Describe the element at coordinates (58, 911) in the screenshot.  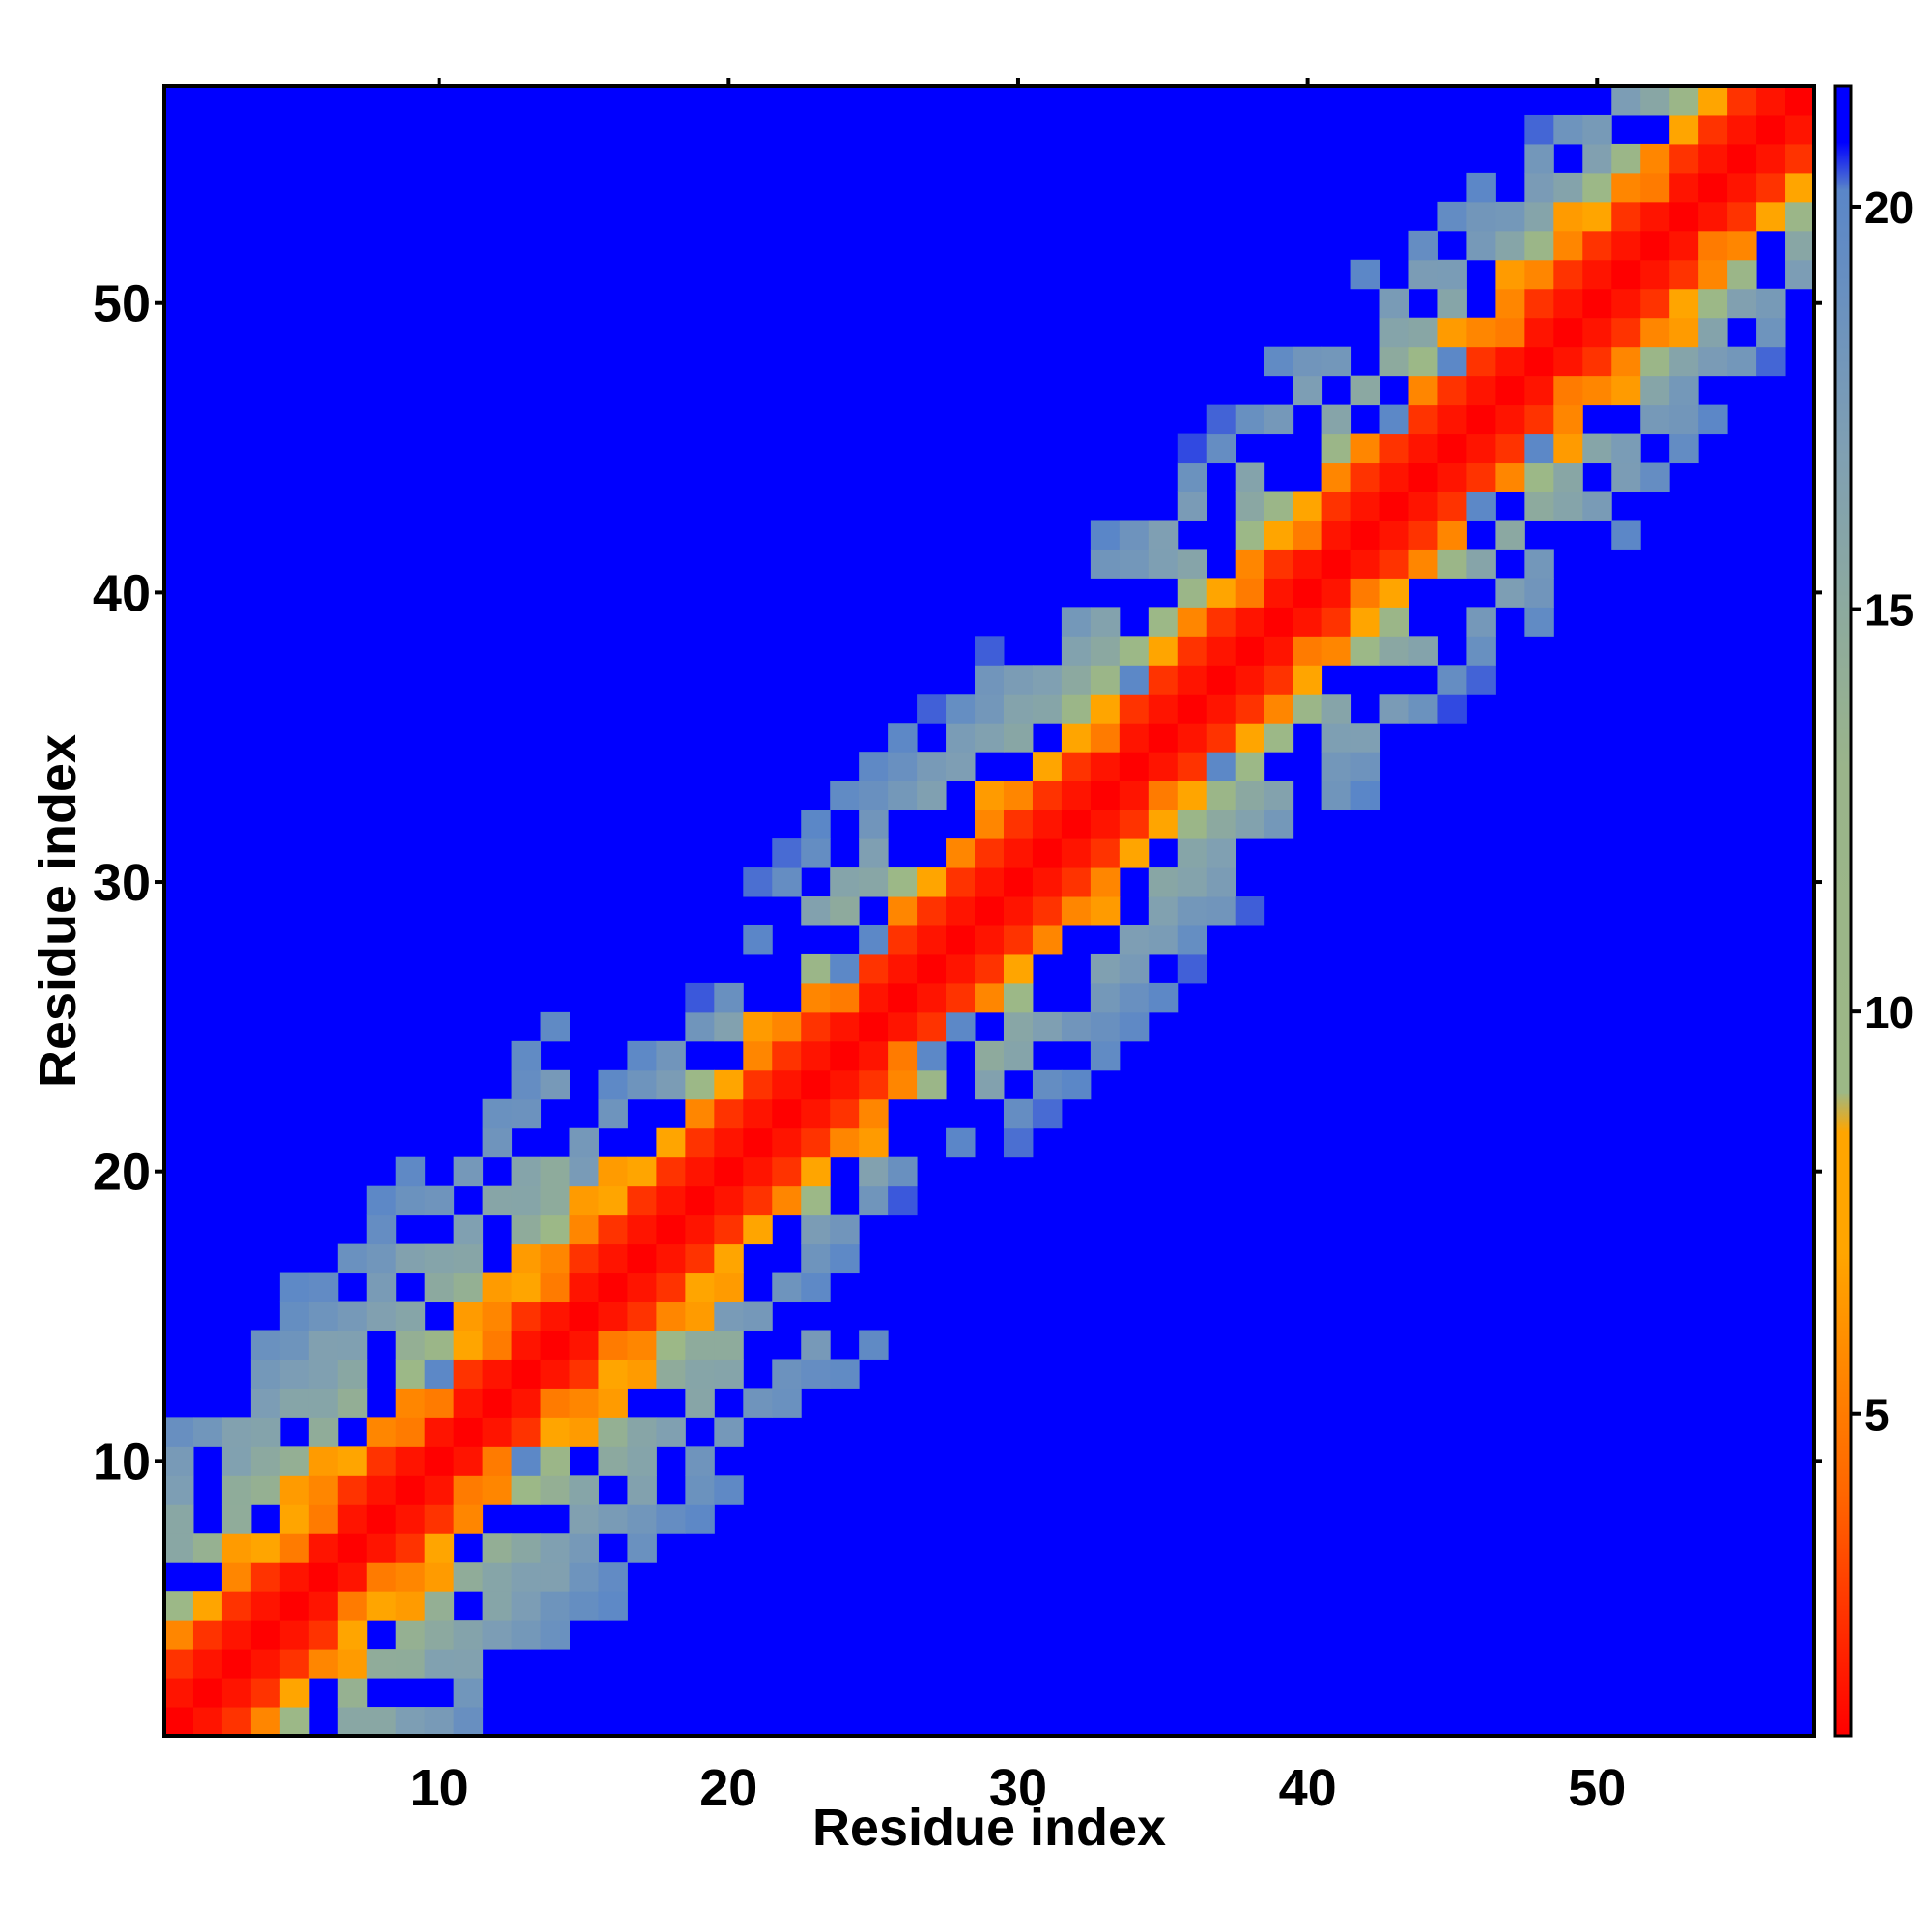
I see `y-axis-title: Residue index` at that location.